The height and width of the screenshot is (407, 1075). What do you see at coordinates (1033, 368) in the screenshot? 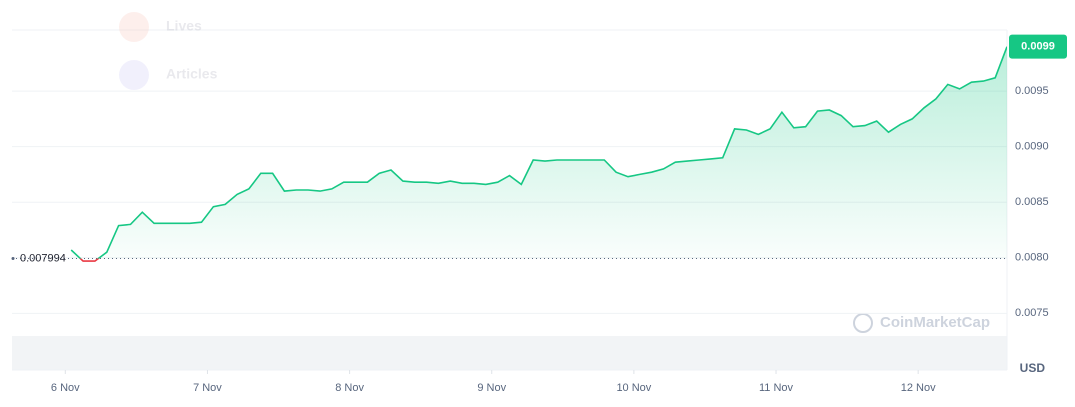
I see `currency: USD` at bounding box center [1033, 368].